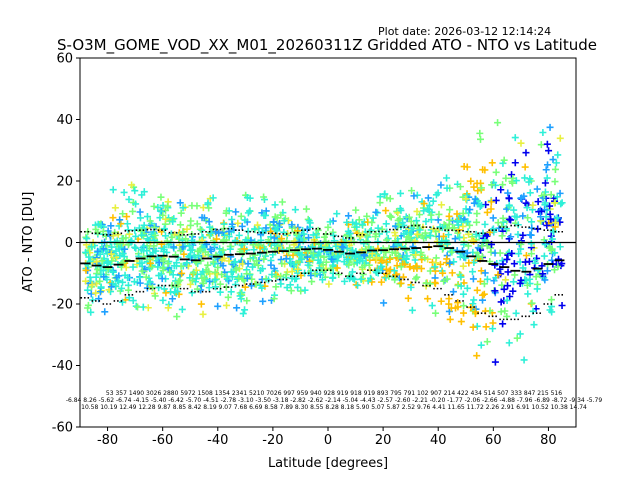 Image resolution: width=640 pixels, height=480 pixels. What do you see at coordinates (272, 440) in the screenshot?
I see `x-tick-label: -20` at bounding box center [272, 440].